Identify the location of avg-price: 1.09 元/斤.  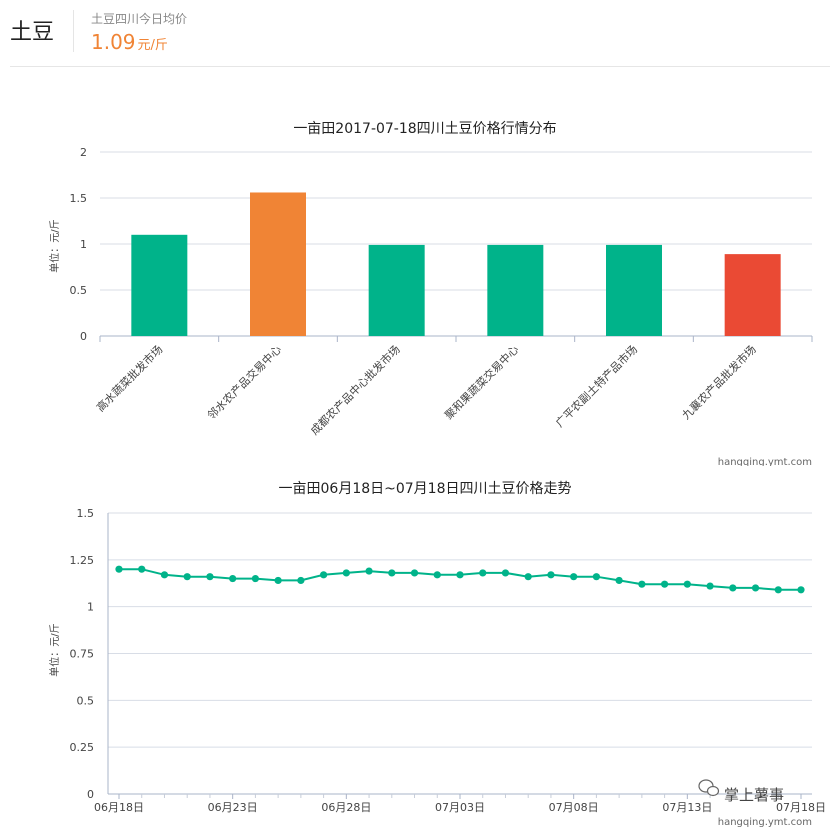
(129, 42).